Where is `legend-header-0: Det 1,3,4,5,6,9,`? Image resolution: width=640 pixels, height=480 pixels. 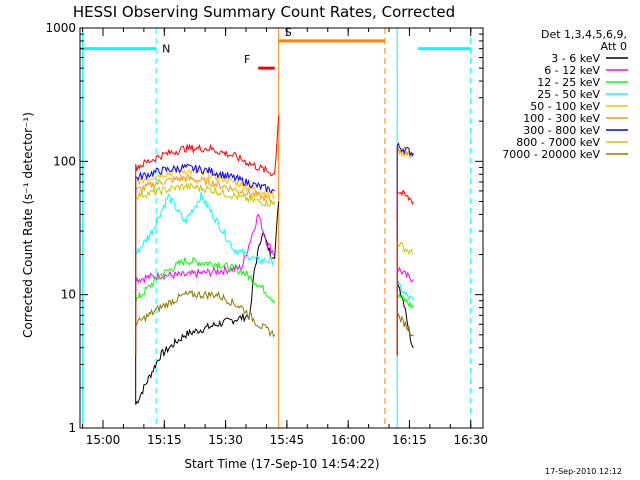
legend-header-0: Det 1,3,4,5,6,9, is located at coordinates (584, 34).